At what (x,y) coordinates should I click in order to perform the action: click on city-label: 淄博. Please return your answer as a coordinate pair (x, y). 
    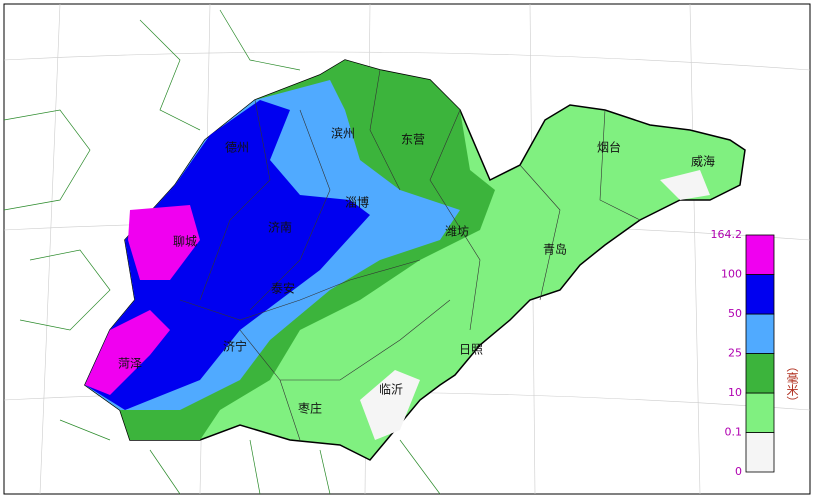
    Looking at the image, I should click on (357, 202).